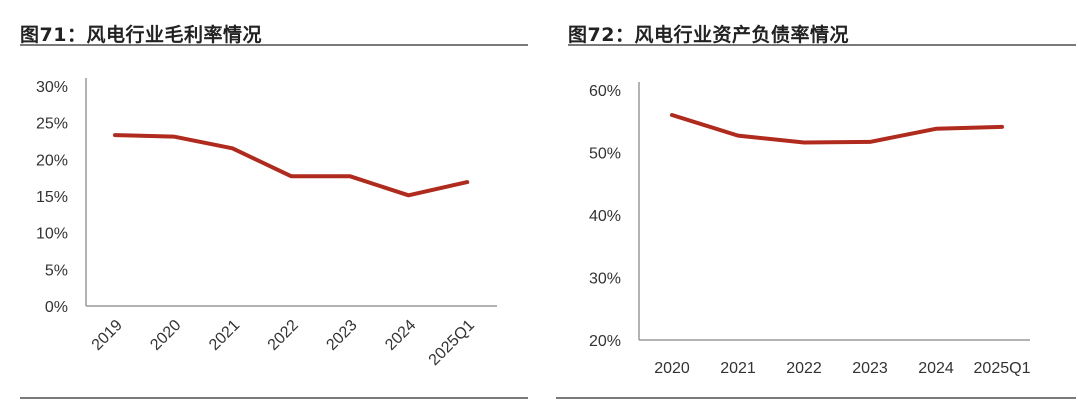 The width and height of the screenshot is (1078, 402). What do you see at coordinates (56, 270) in the screenshot?
I see `y-tick-label: 5%` at bounding box center [56, 270].